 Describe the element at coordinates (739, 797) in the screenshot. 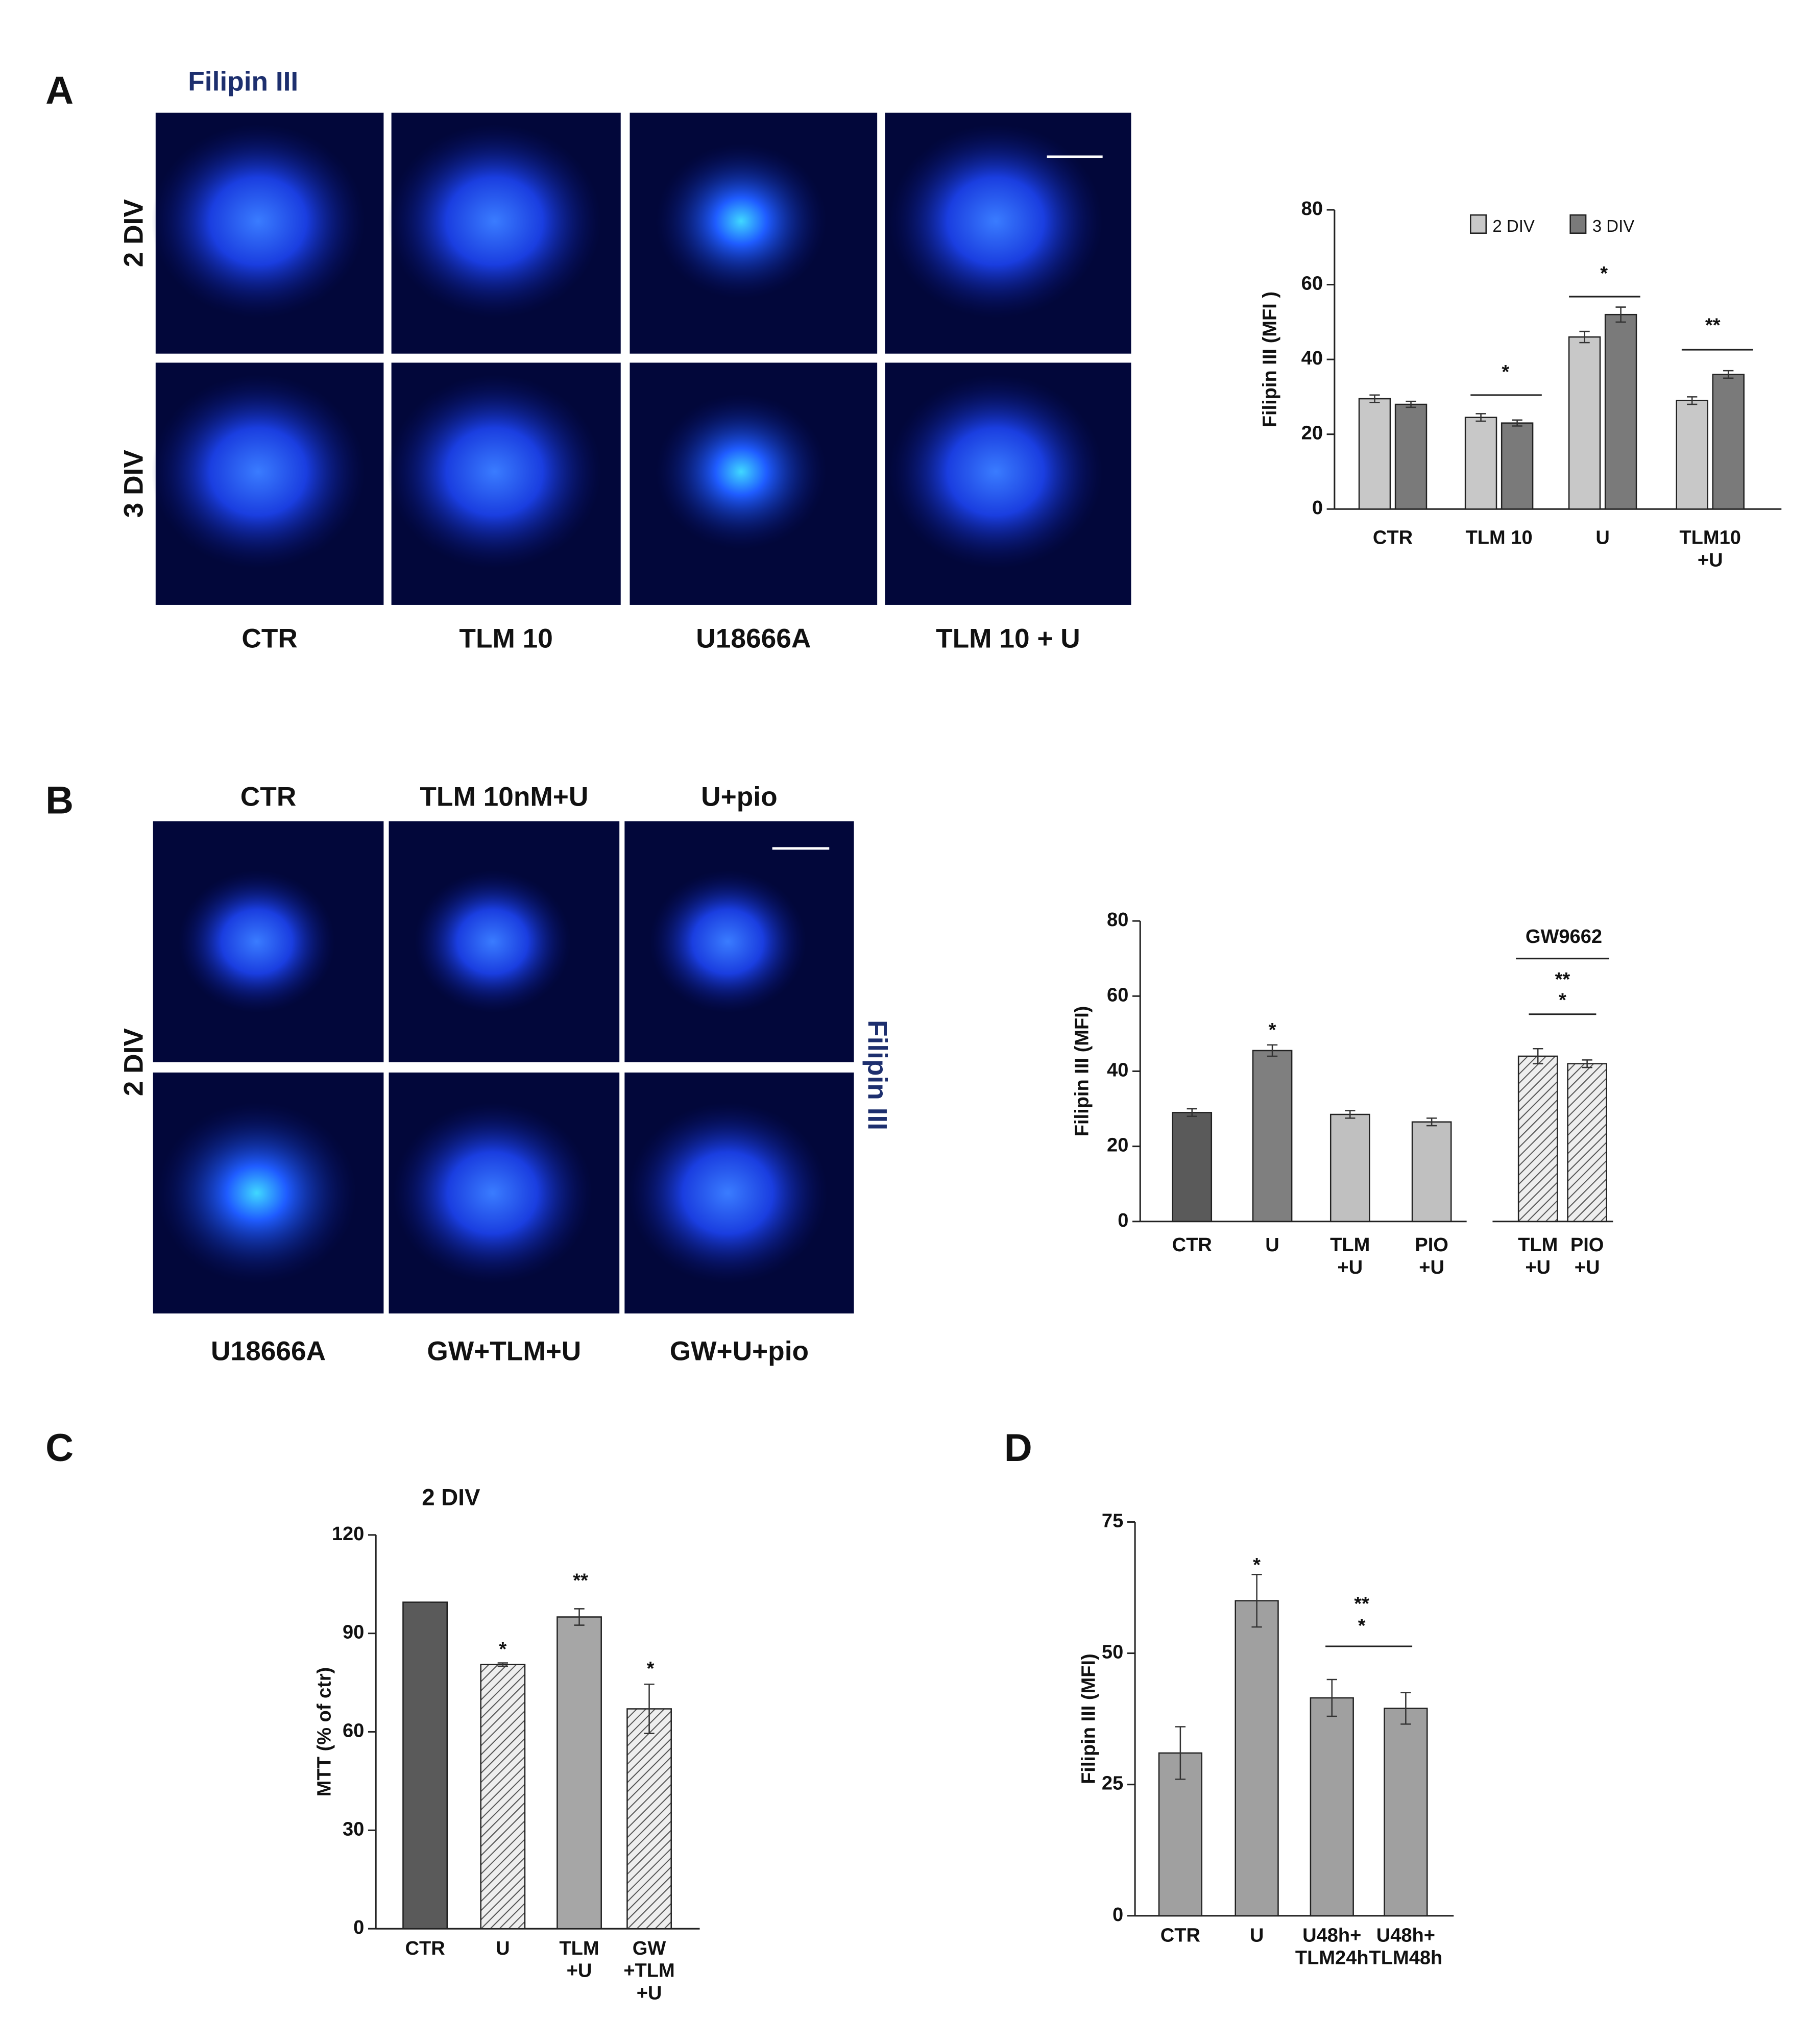

I see `column-label: U+pio` at that location.